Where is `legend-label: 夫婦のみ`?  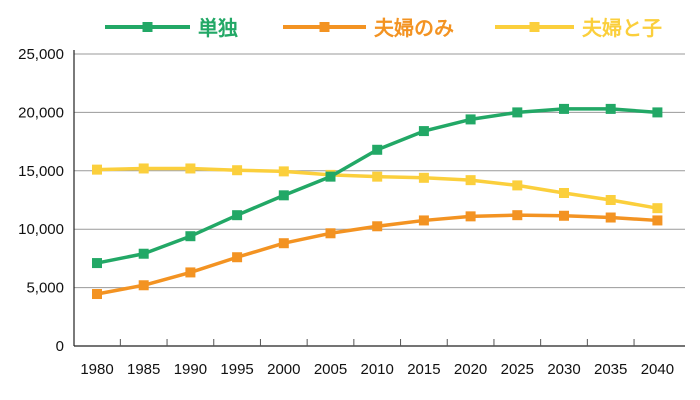 legend-label: 夫婦のみ is located at coordinates (414, 28).